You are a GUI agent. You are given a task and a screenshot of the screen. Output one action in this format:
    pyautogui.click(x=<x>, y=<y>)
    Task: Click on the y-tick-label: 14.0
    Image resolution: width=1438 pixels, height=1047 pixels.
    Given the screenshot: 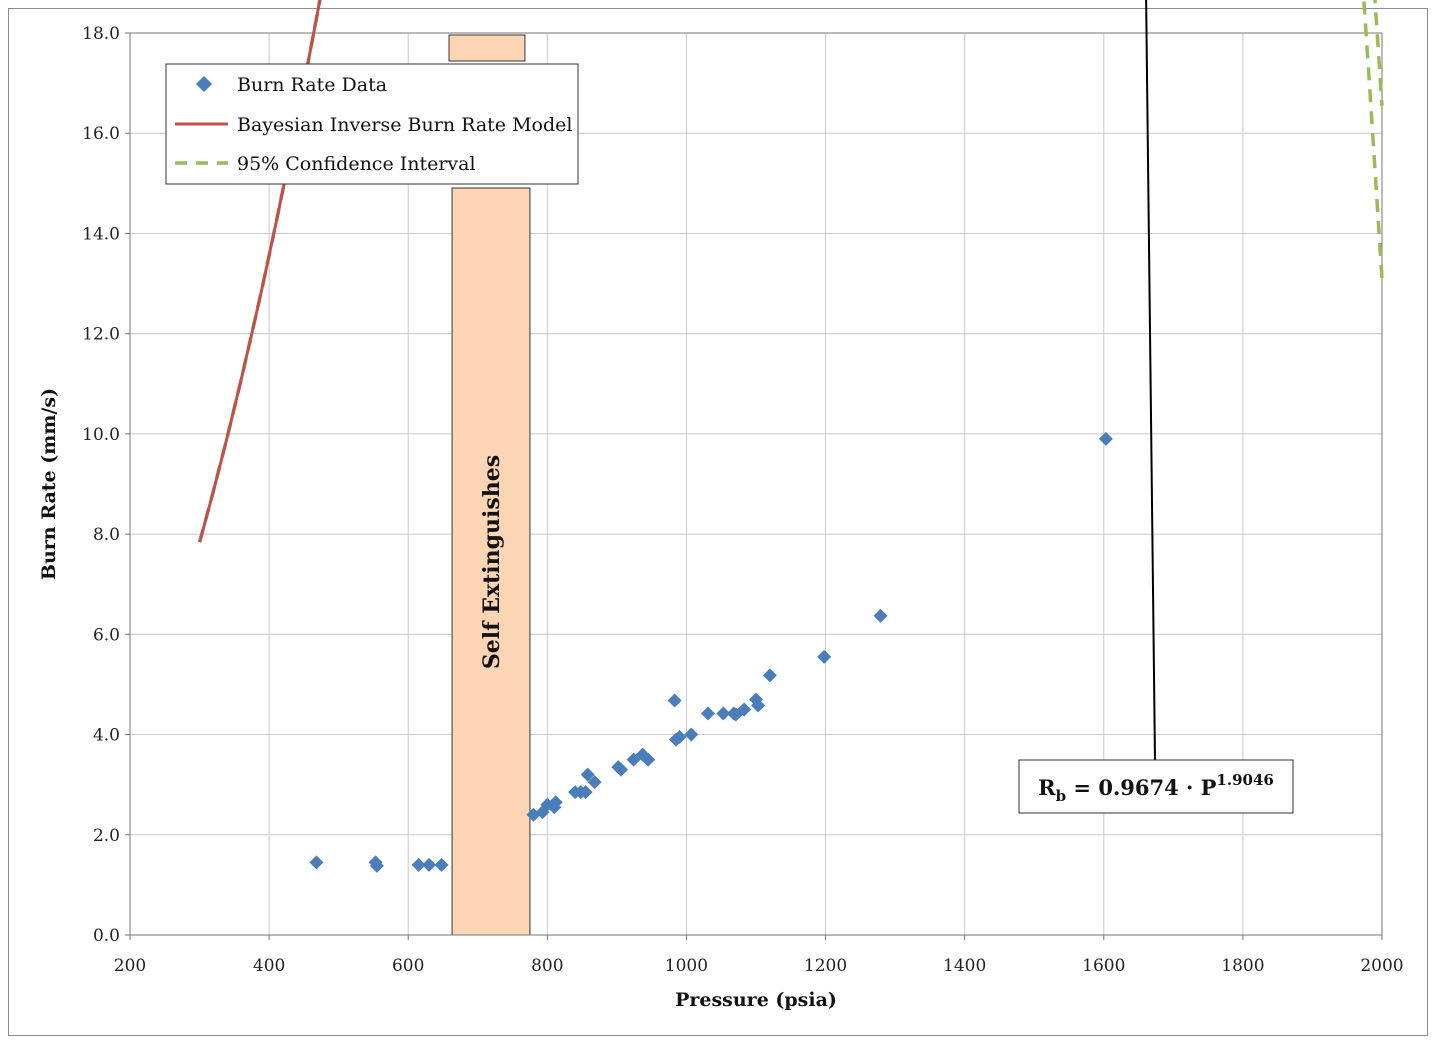 What is the action you would take?
    pyautogui.click(x=101, y=234)
    